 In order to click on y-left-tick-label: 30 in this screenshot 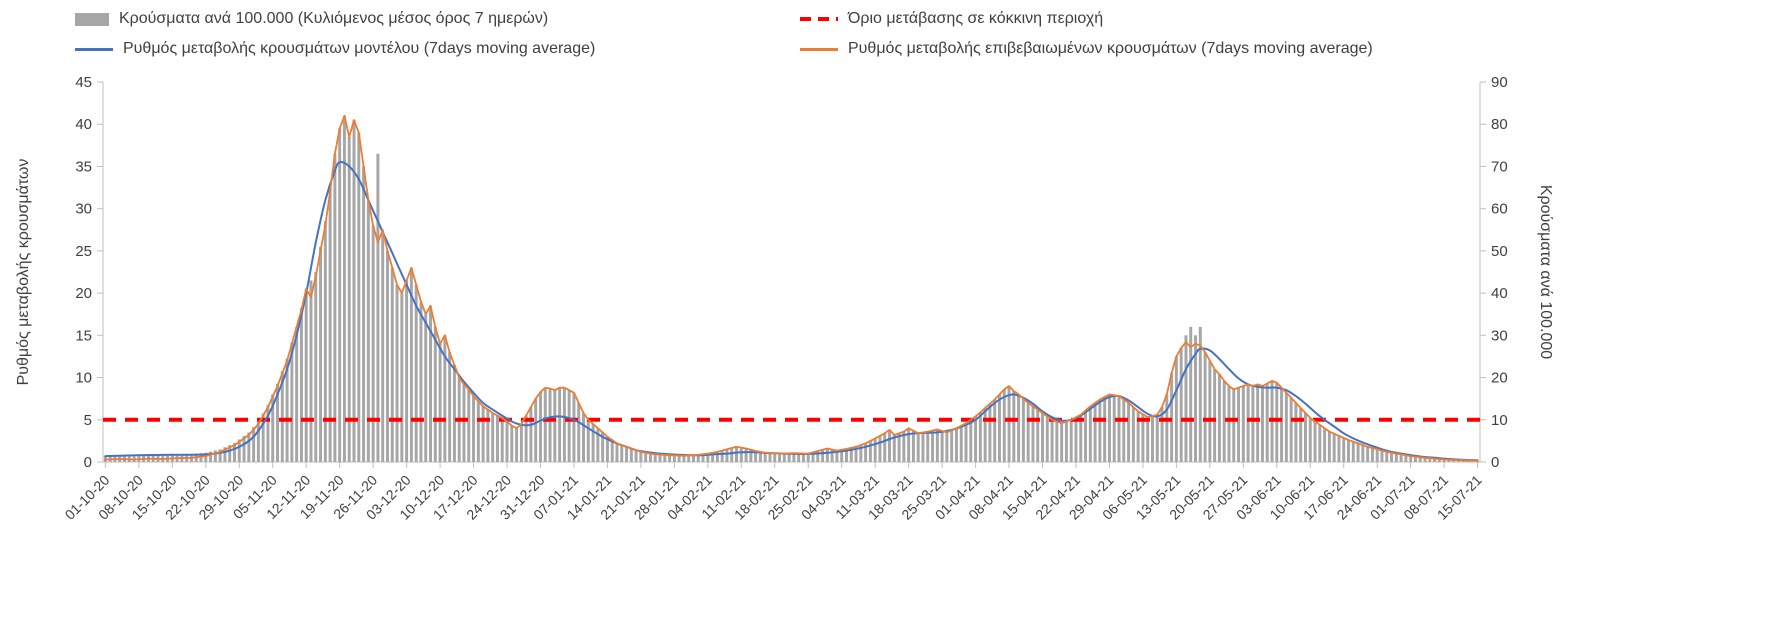, I will do `click(83, 209)`.